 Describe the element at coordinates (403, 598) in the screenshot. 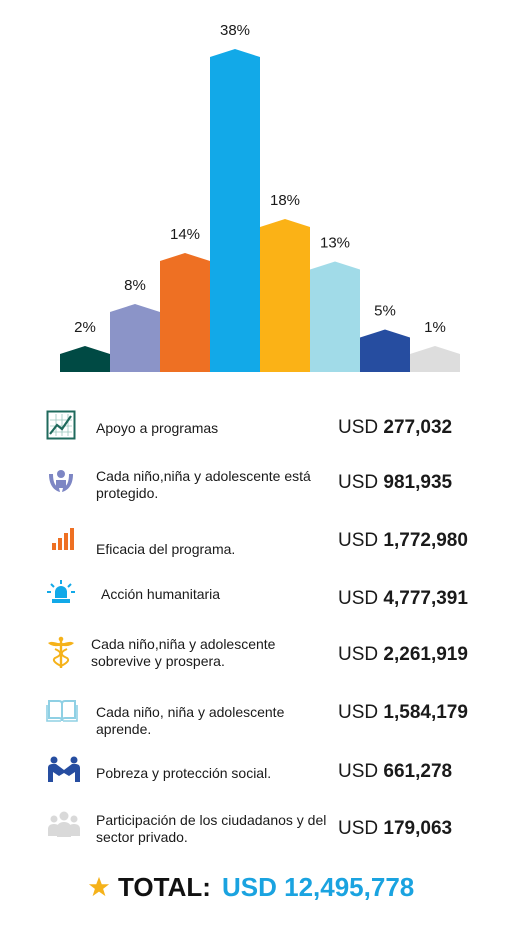

I see `item-amount: USD 4,777,391` at that location.